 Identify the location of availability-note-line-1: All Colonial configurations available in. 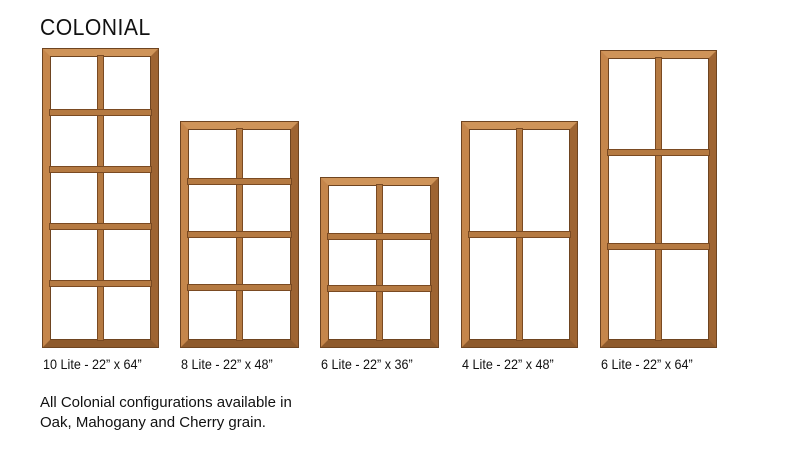
(166, 402).